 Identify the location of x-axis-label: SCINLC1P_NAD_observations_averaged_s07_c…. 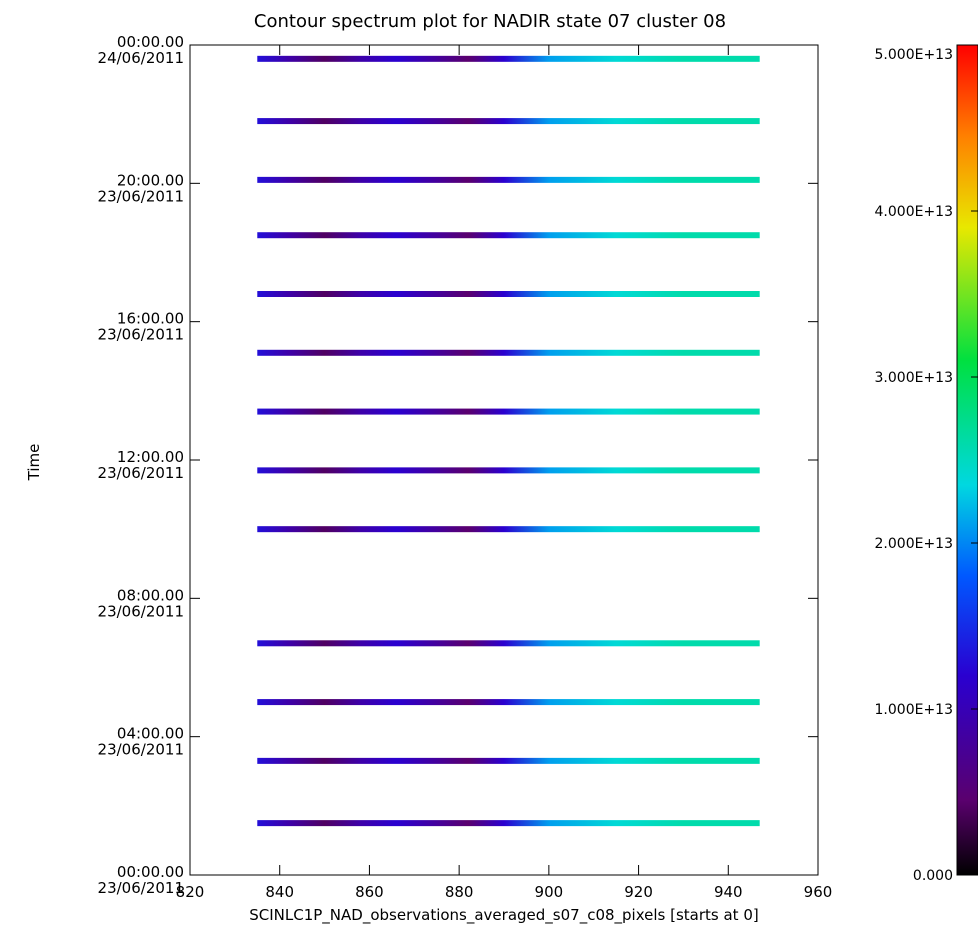
(503, 915).